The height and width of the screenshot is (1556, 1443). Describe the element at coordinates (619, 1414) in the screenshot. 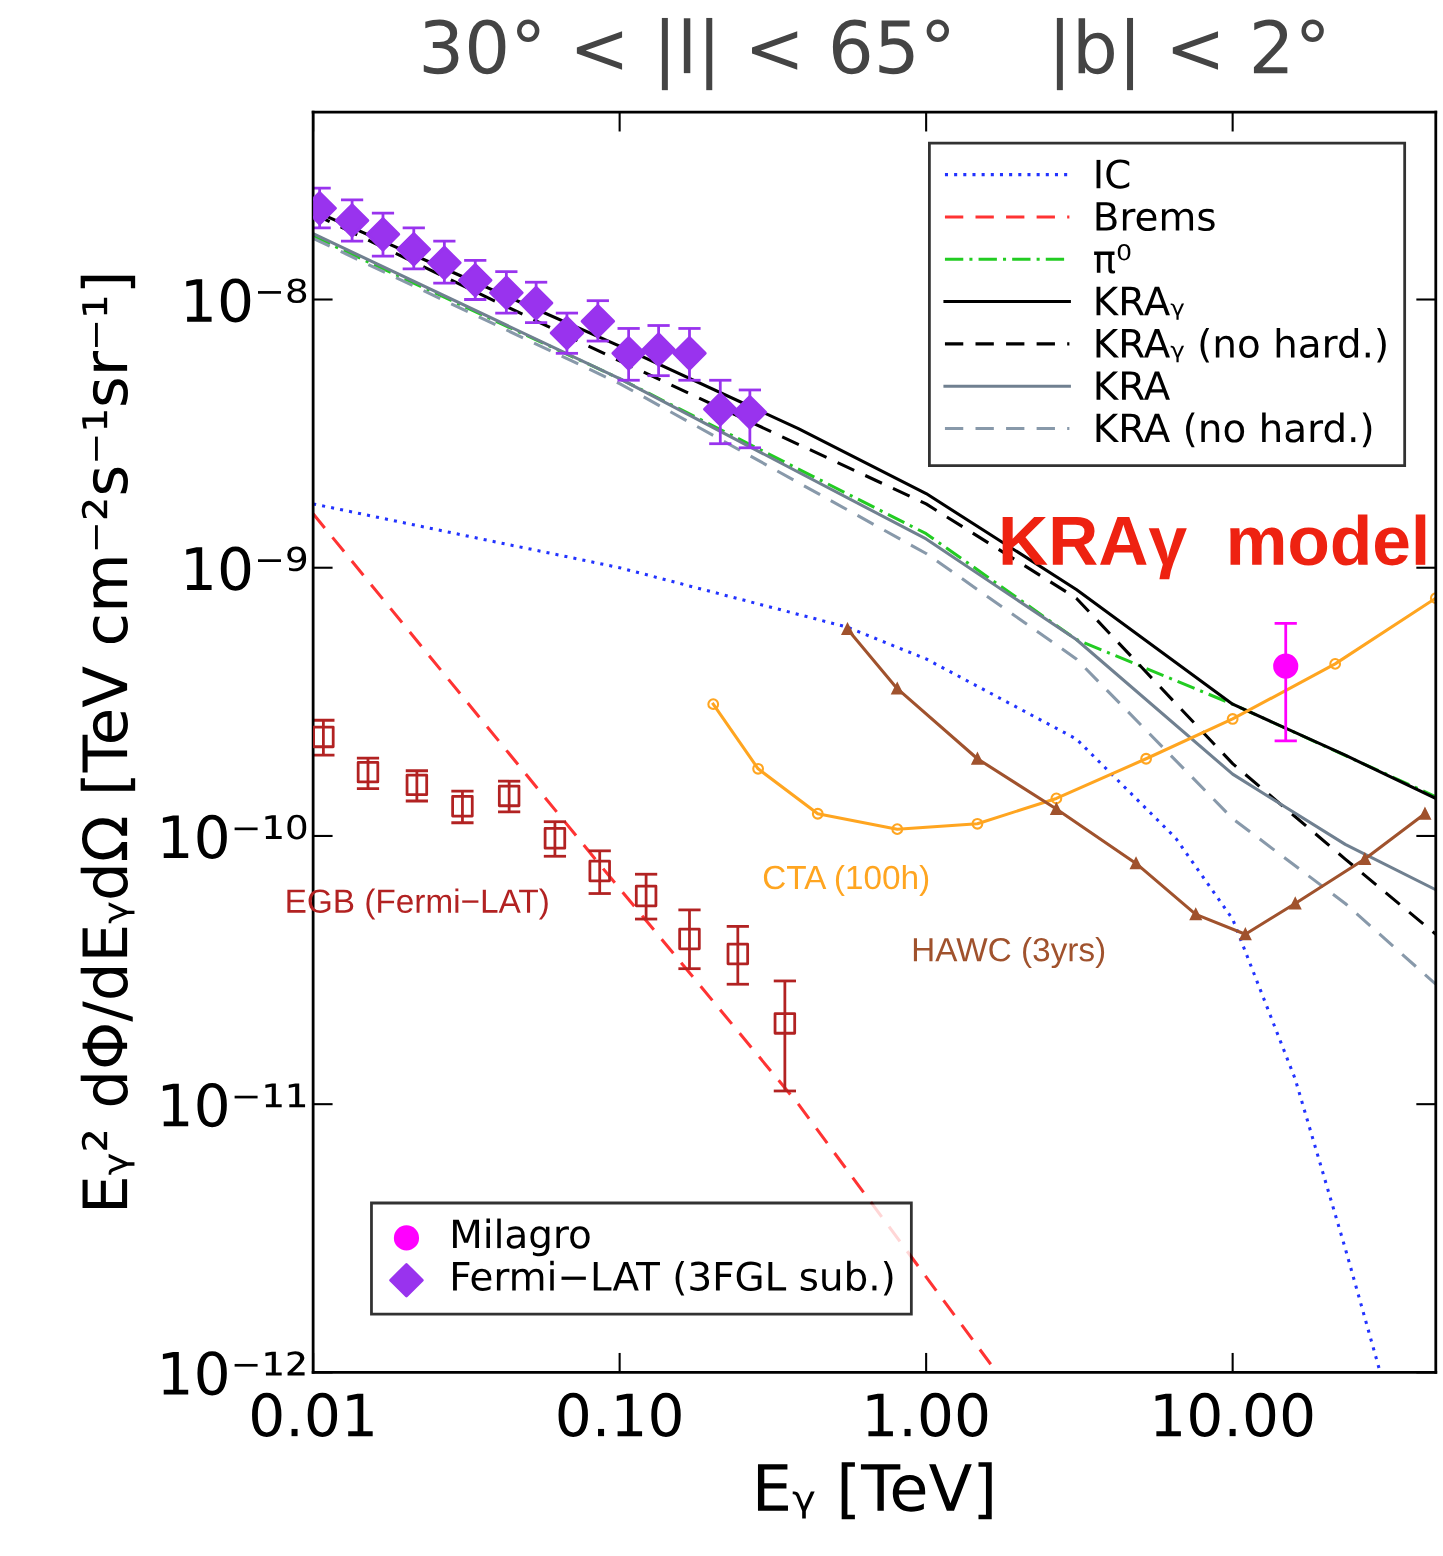

I see `x-tick-label: 0.10` at that location.